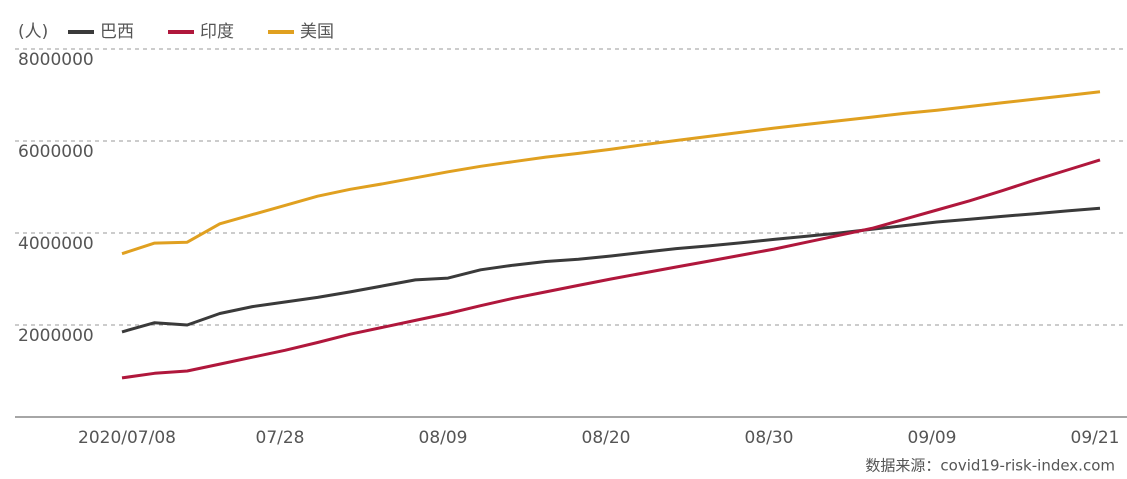 Image resolution: width=1127 pixels, height=479 pixels. Describe the element at coordinates (443, 438) in the screenshot. I see `x-tick-label: 08/09` at that location.